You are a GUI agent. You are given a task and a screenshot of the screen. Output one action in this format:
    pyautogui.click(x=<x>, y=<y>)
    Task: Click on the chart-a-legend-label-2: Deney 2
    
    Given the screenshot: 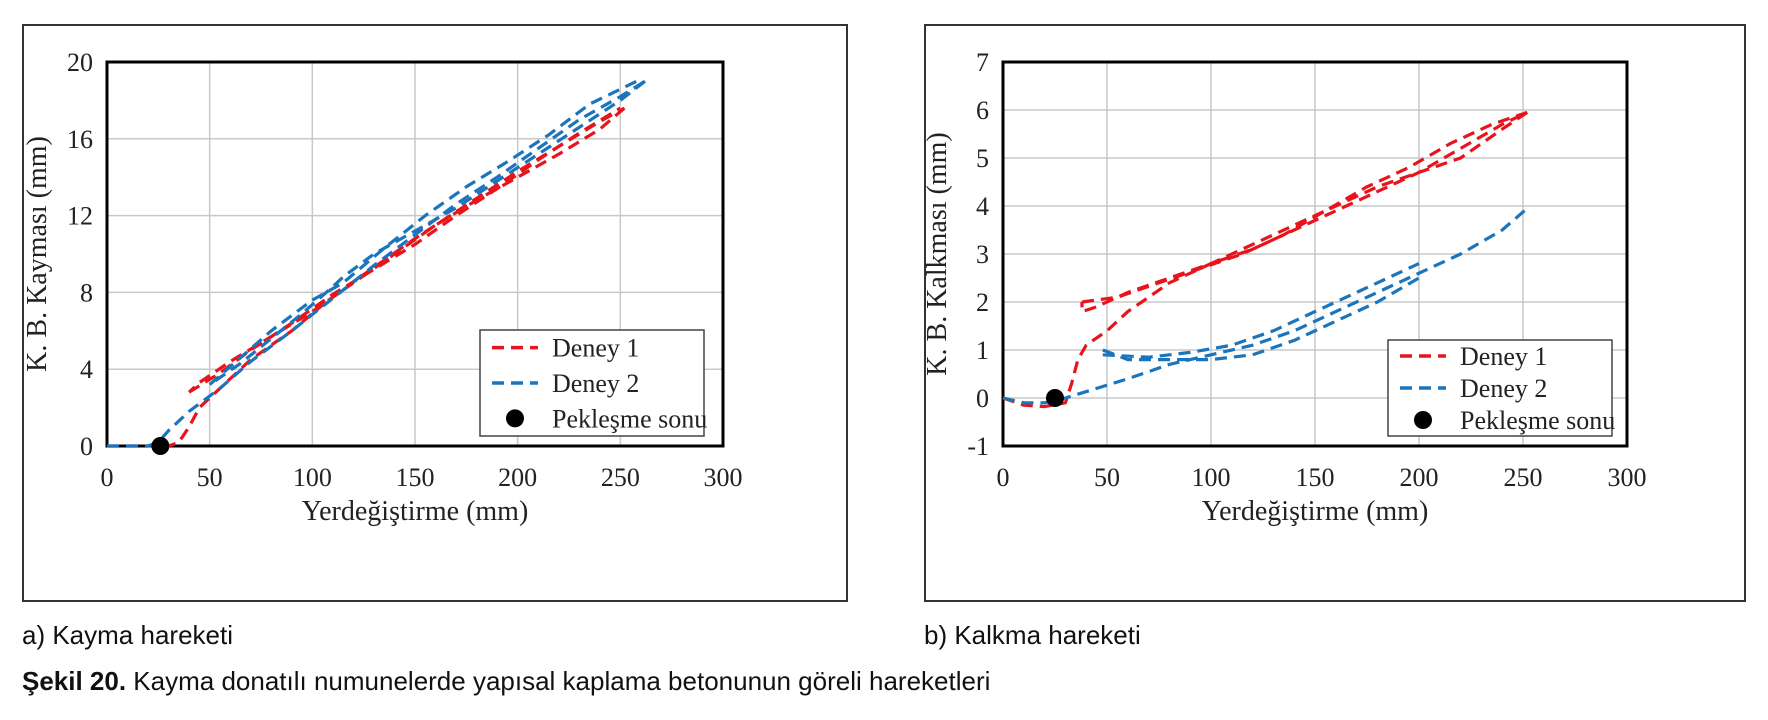 What is the action you would take?
    pyautogui.click(x=595, y=383)
    